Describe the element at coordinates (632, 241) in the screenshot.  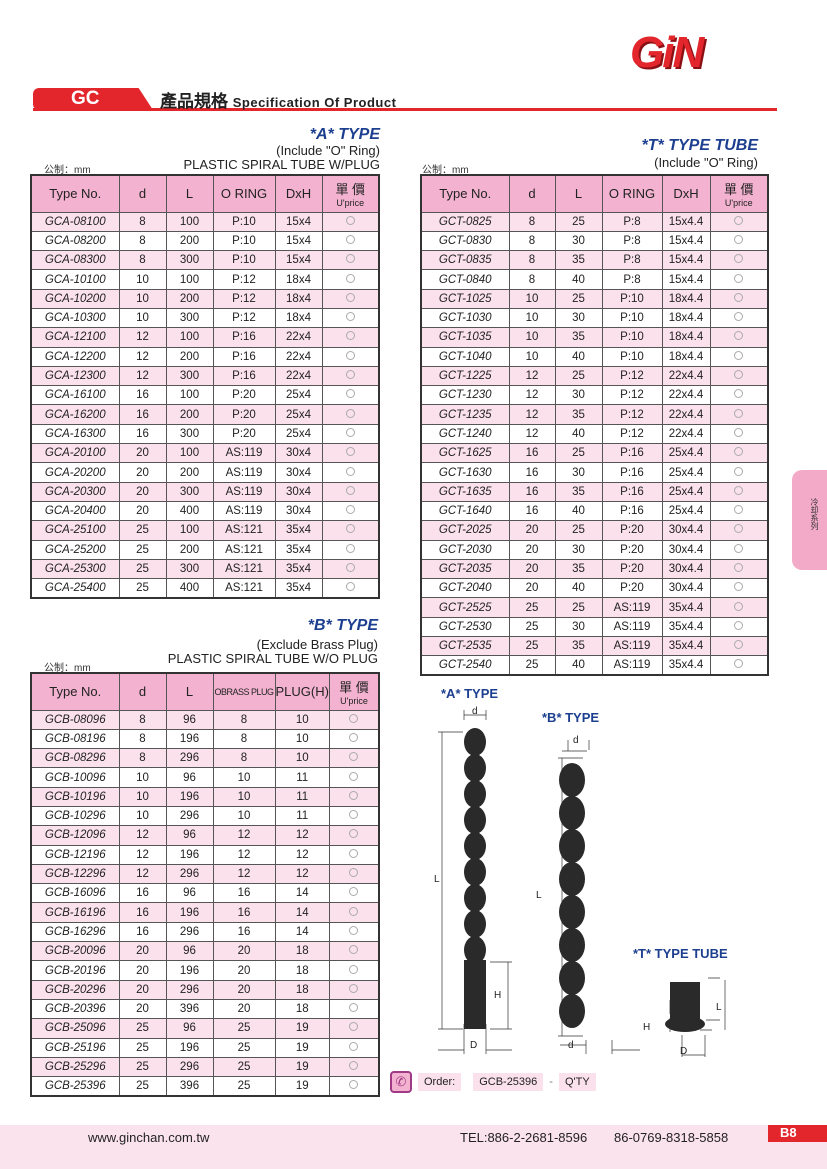
I see `table-cell: P:8` at that location.